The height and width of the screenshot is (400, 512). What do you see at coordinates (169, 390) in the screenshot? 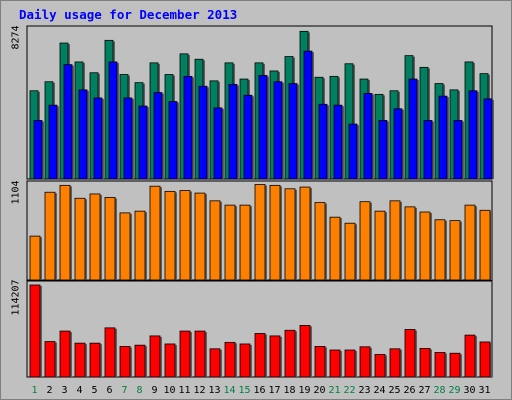
I see `x-tick-label: 10` at bounding box center [169, 390].